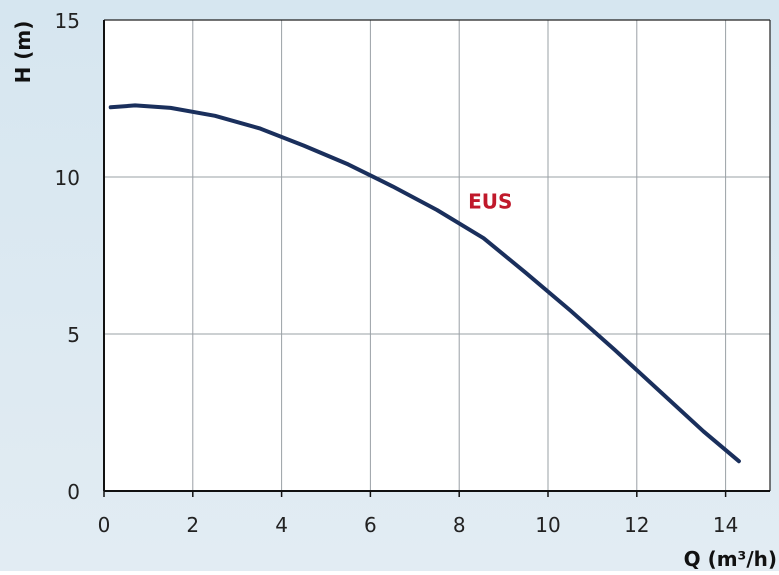  I want to click on x-tick-label-14: 14, so click(725, 525).